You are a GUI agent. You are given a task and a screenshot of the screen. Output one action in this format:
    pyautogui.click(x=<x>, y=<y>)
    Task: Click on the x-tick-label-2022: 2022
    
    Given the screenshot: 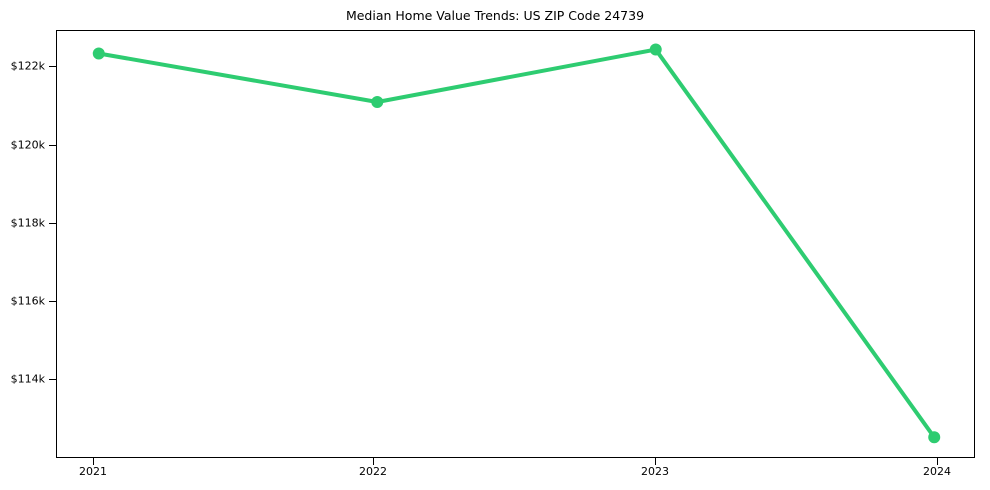 What is the action you would take?
    pyautogui.click(x=373, y=471)
    